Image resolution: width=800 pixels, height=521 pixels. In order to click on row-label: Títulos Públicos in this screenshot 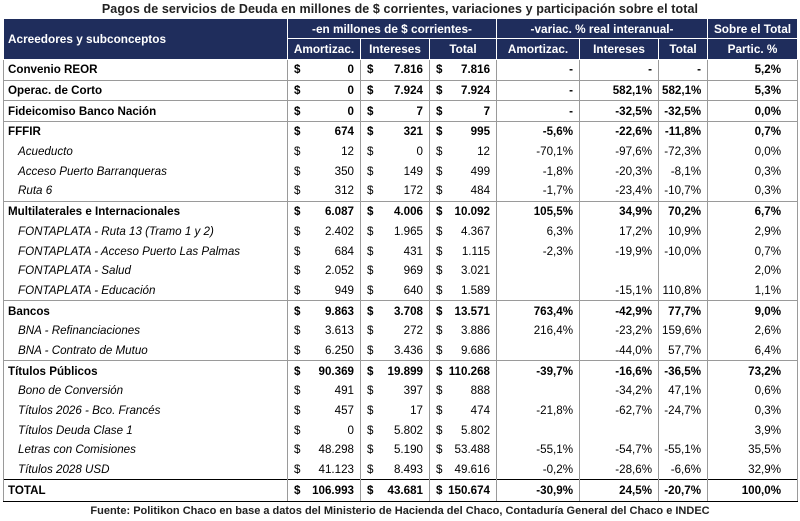, I will do `click(145, 370)`.